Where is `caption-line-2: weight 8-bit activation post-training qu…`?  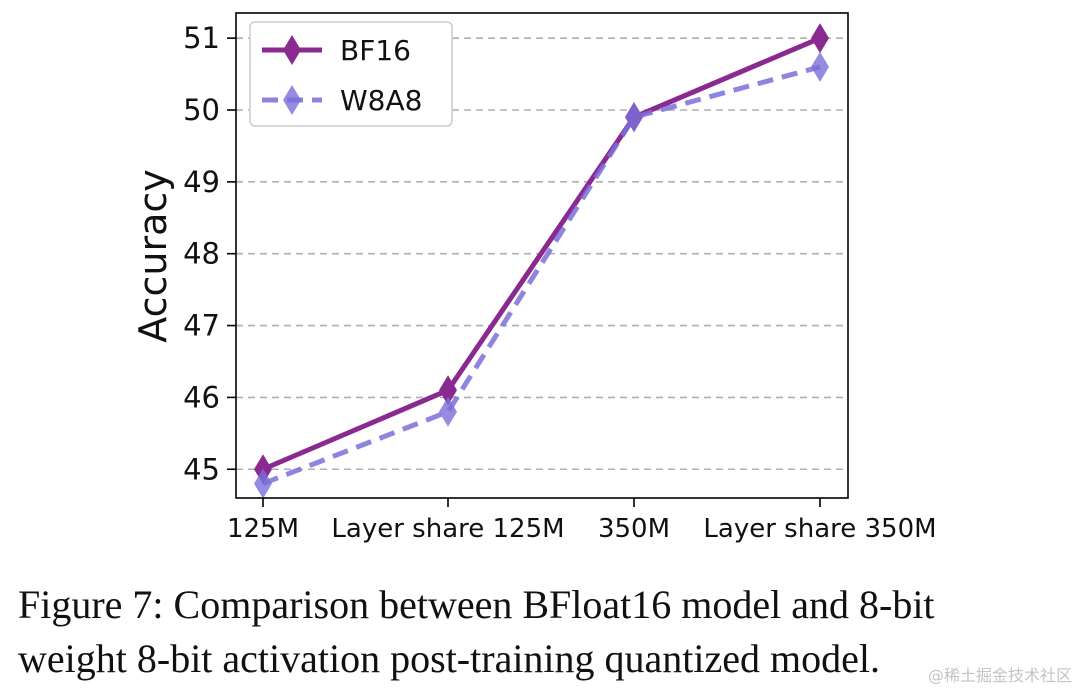 caption-line-2: weight 8-bit activation post-training qu… is located at coordinates (449, 658).